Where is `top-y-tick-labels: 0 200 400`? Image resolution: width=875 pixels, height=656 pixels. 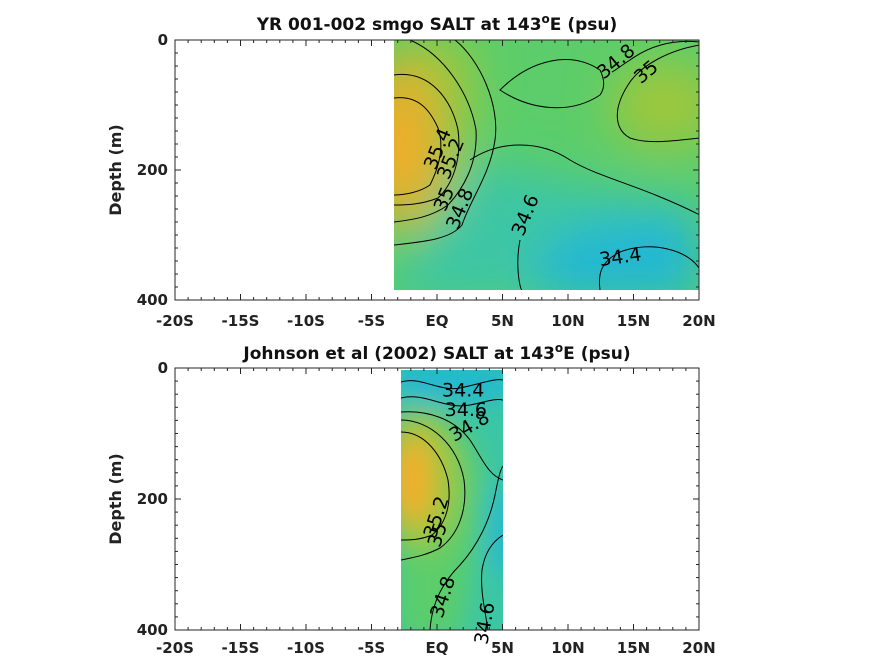 top-y-tick-labels: 0 200 400 is located at coordinates (152, 170).